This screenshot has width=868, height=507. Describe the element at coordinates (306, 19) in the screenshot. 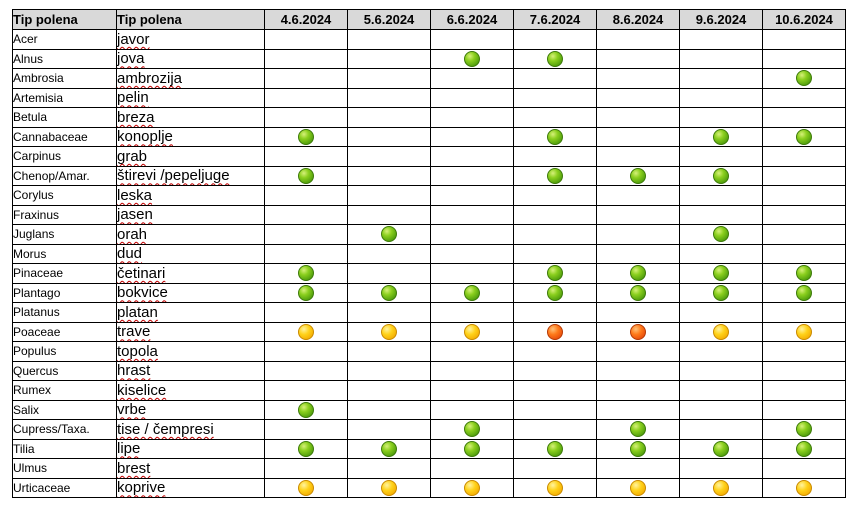

I see `header-date: 4.6.2024` at that location.